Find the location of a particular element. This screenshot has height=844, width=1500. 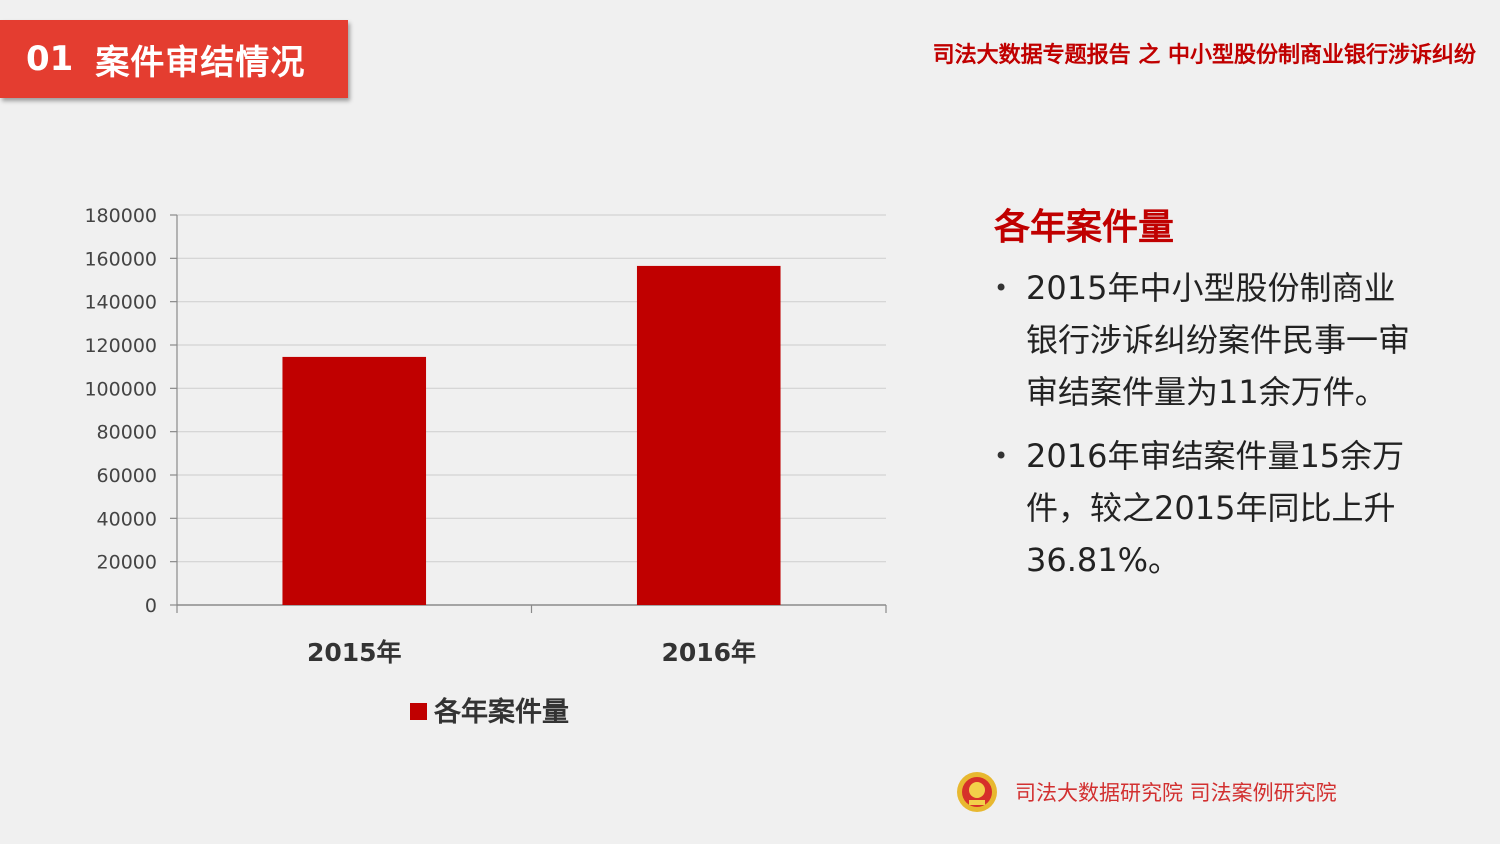

section-number: 01 is located at coordinates (50, 59).